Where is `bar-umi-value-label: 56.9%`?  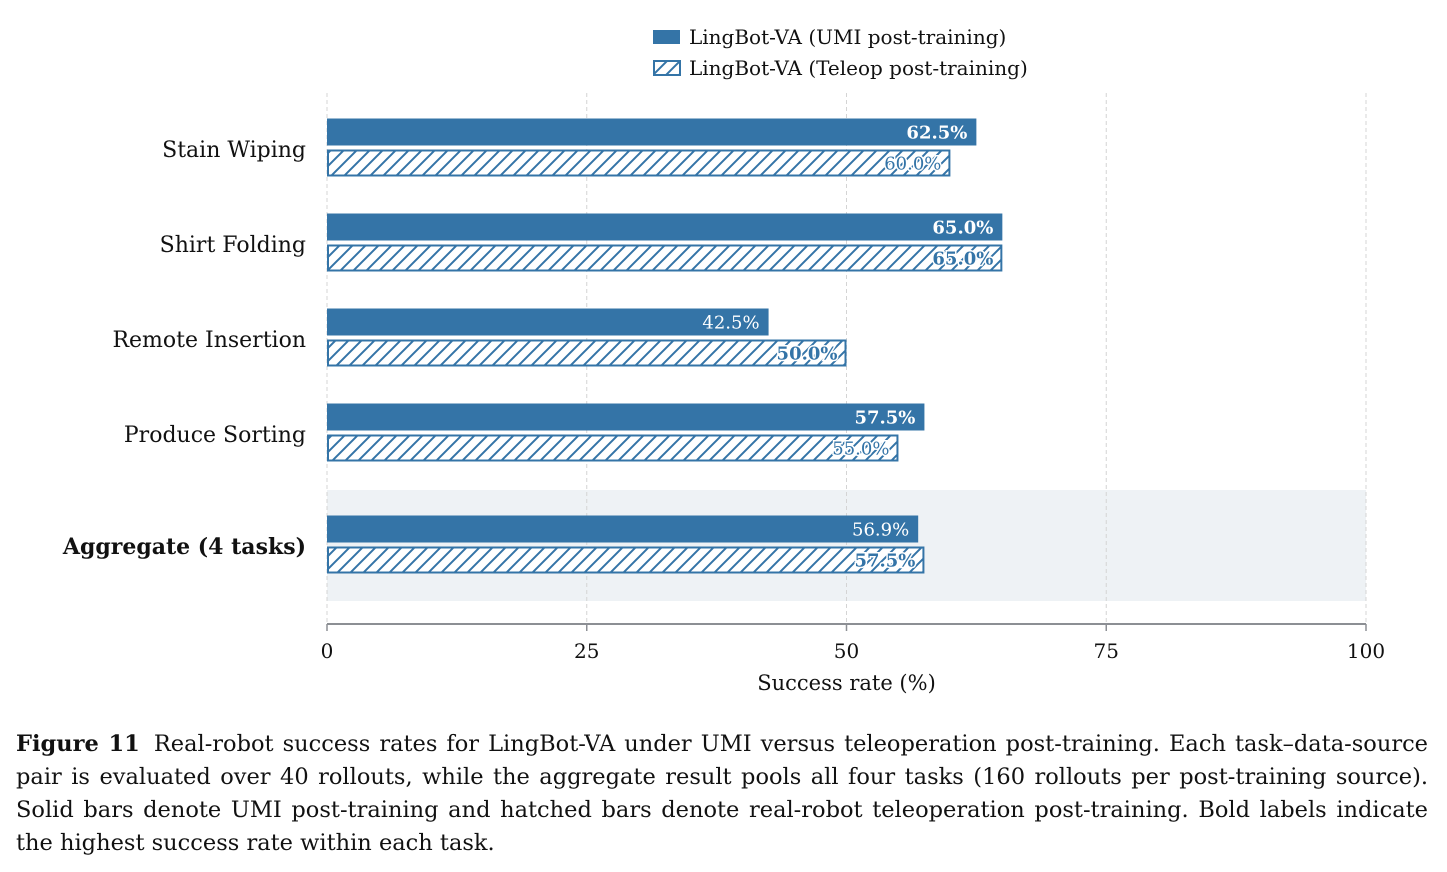
bar-umi-value-label: 56.9% is located at coordinates (880, 530).